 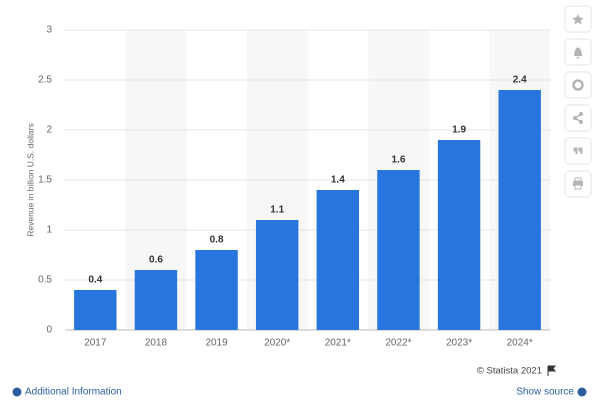 I want to click on print-icon, so click(x=578, y=183).